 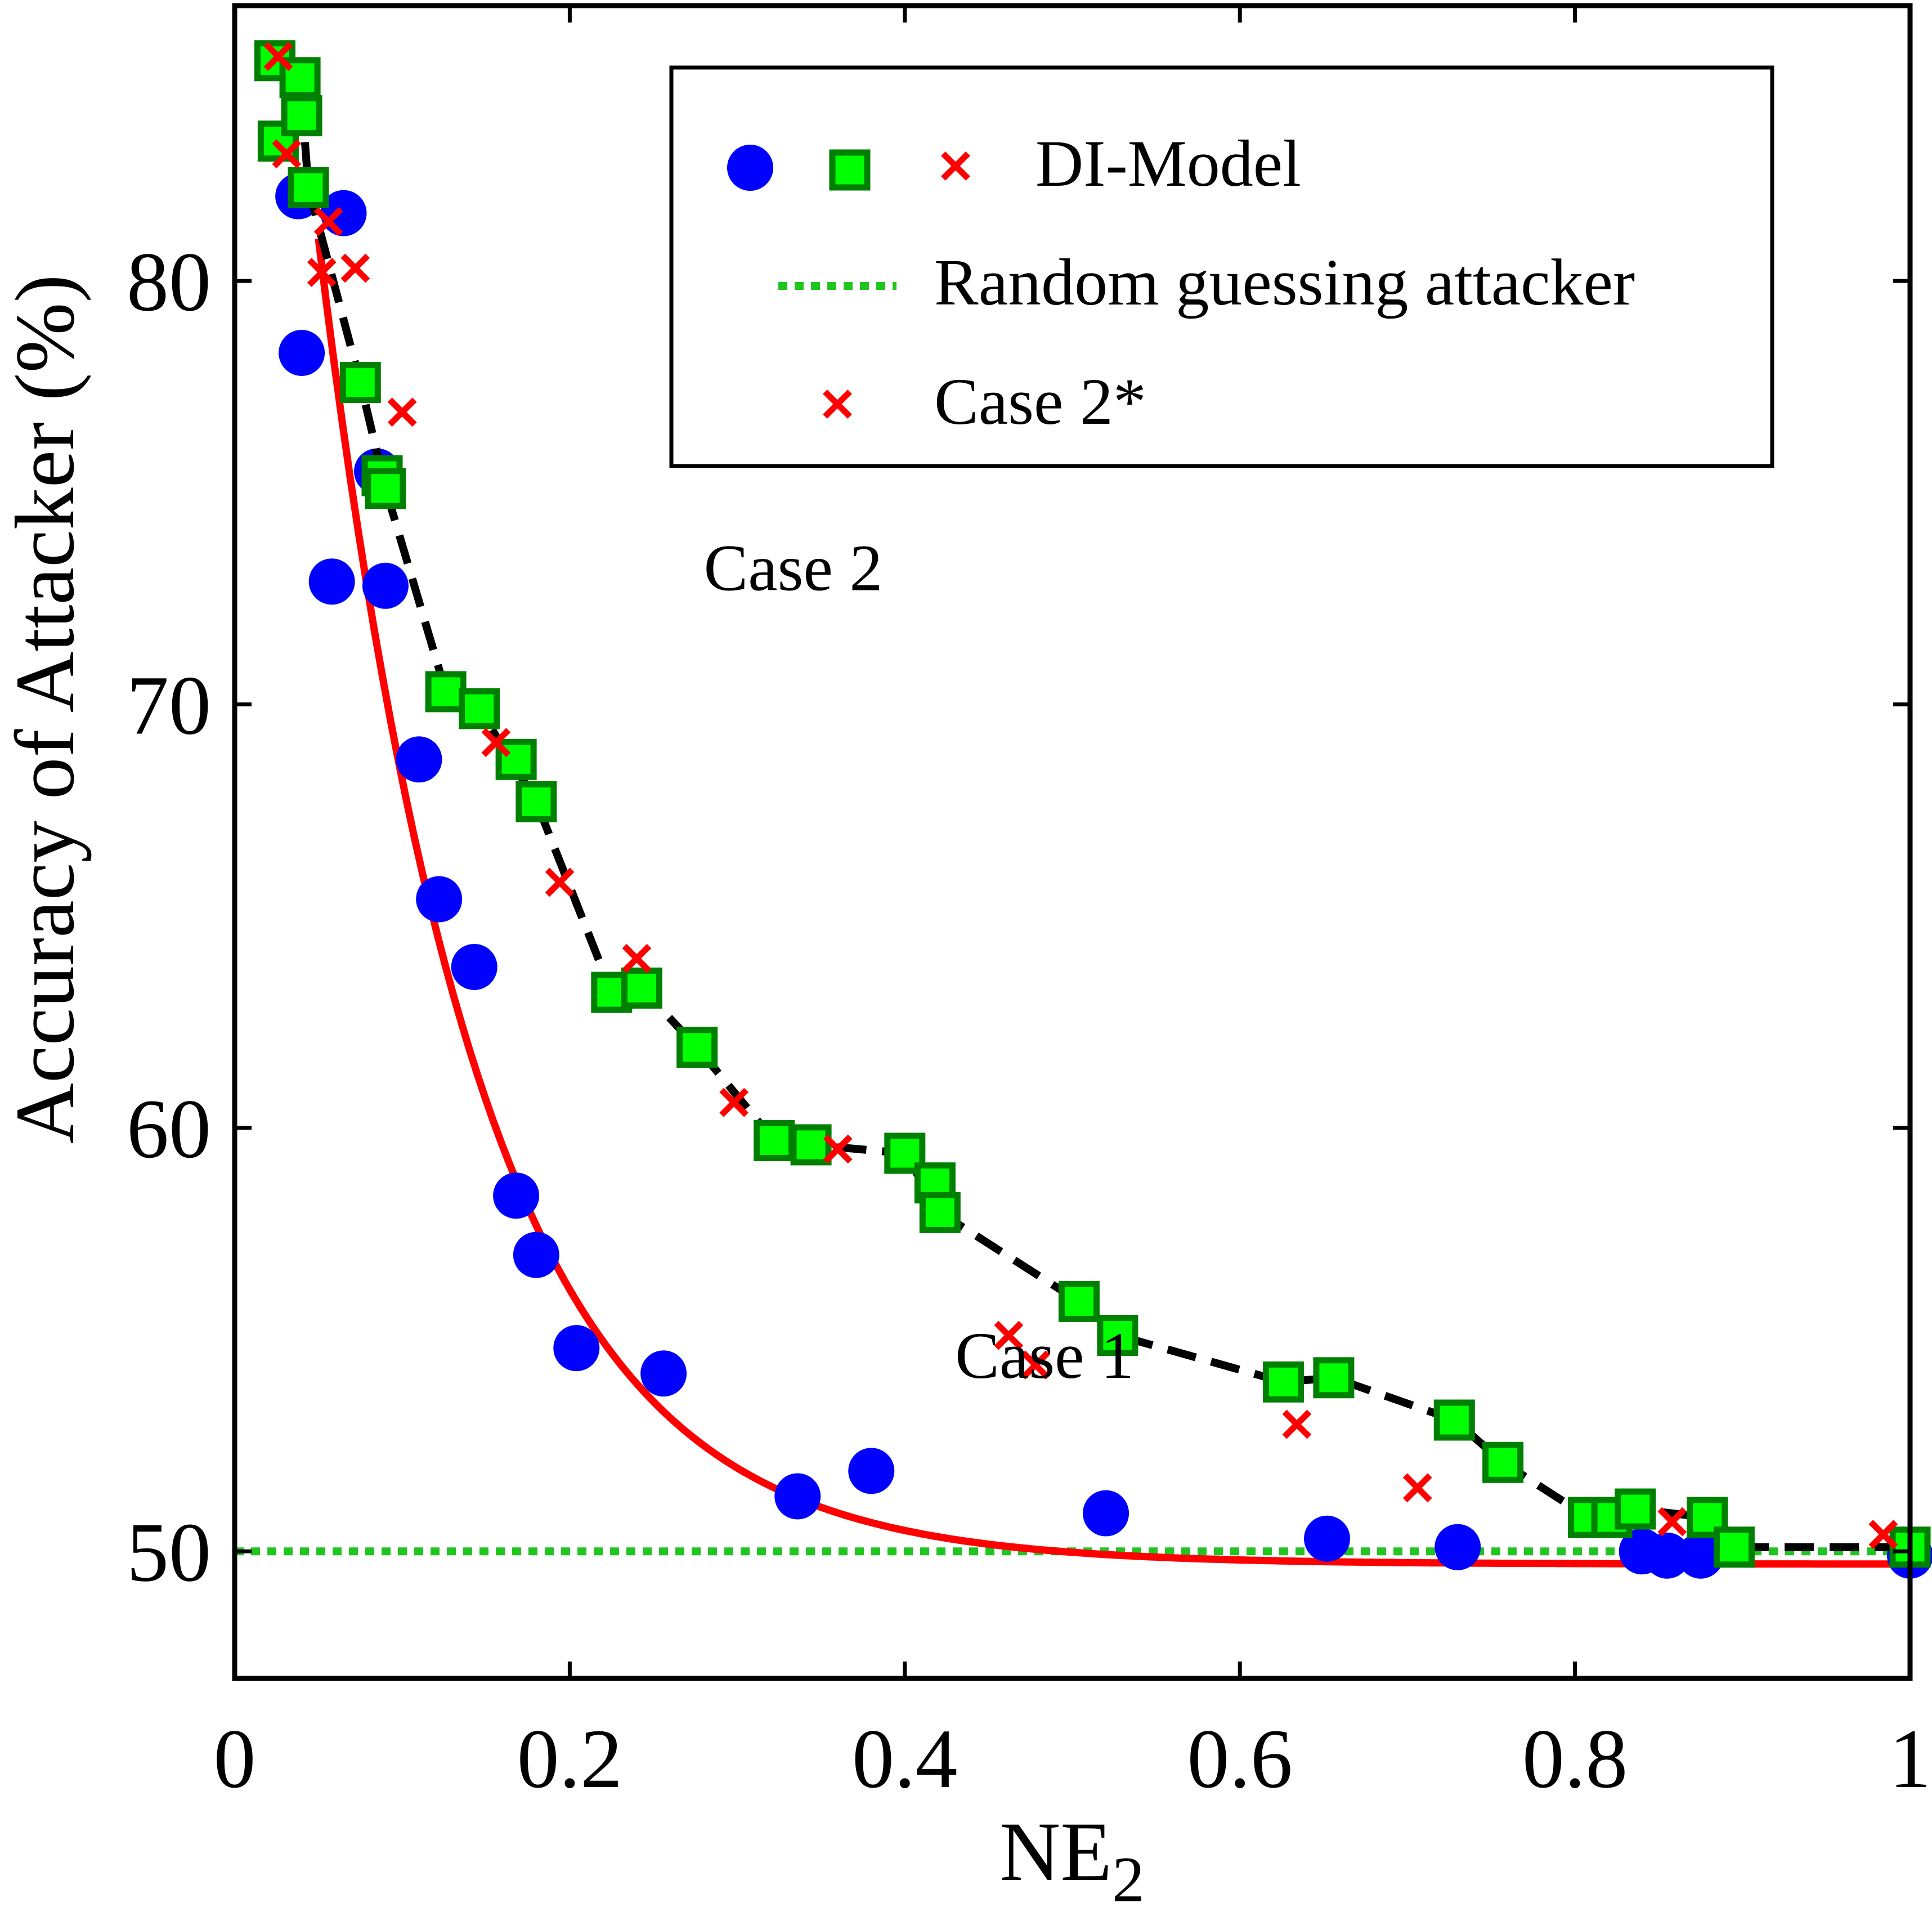 What do you see at coordinates (1575, 1759) in the screenshot?
I see `x-tick-label: 0.8` at bounding box center [1575, 1759].